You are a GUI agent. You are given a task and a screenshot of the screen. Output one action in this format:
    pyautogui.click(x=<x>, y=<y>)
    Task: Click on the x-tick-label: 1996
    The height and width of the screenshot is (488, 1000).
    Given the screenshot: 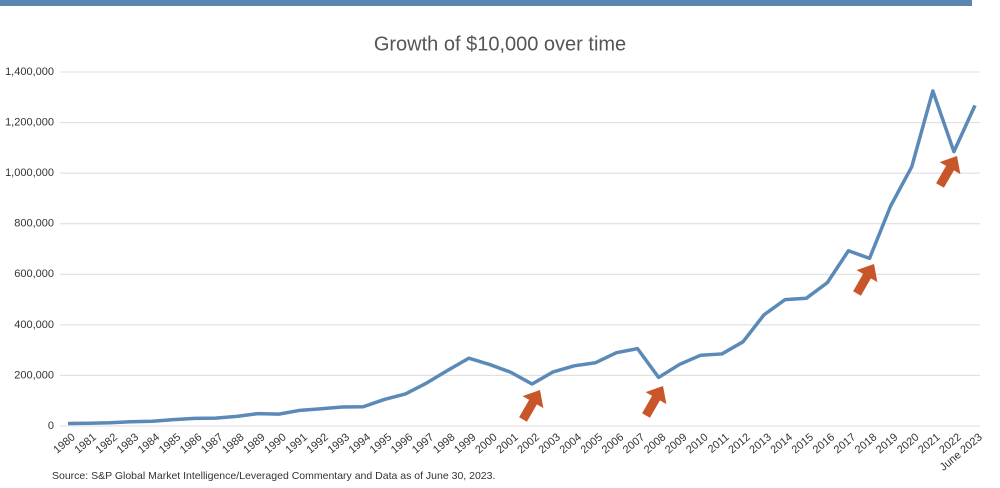 What is the action you would take?
    pyautogui.click(x=402, y=443)
    